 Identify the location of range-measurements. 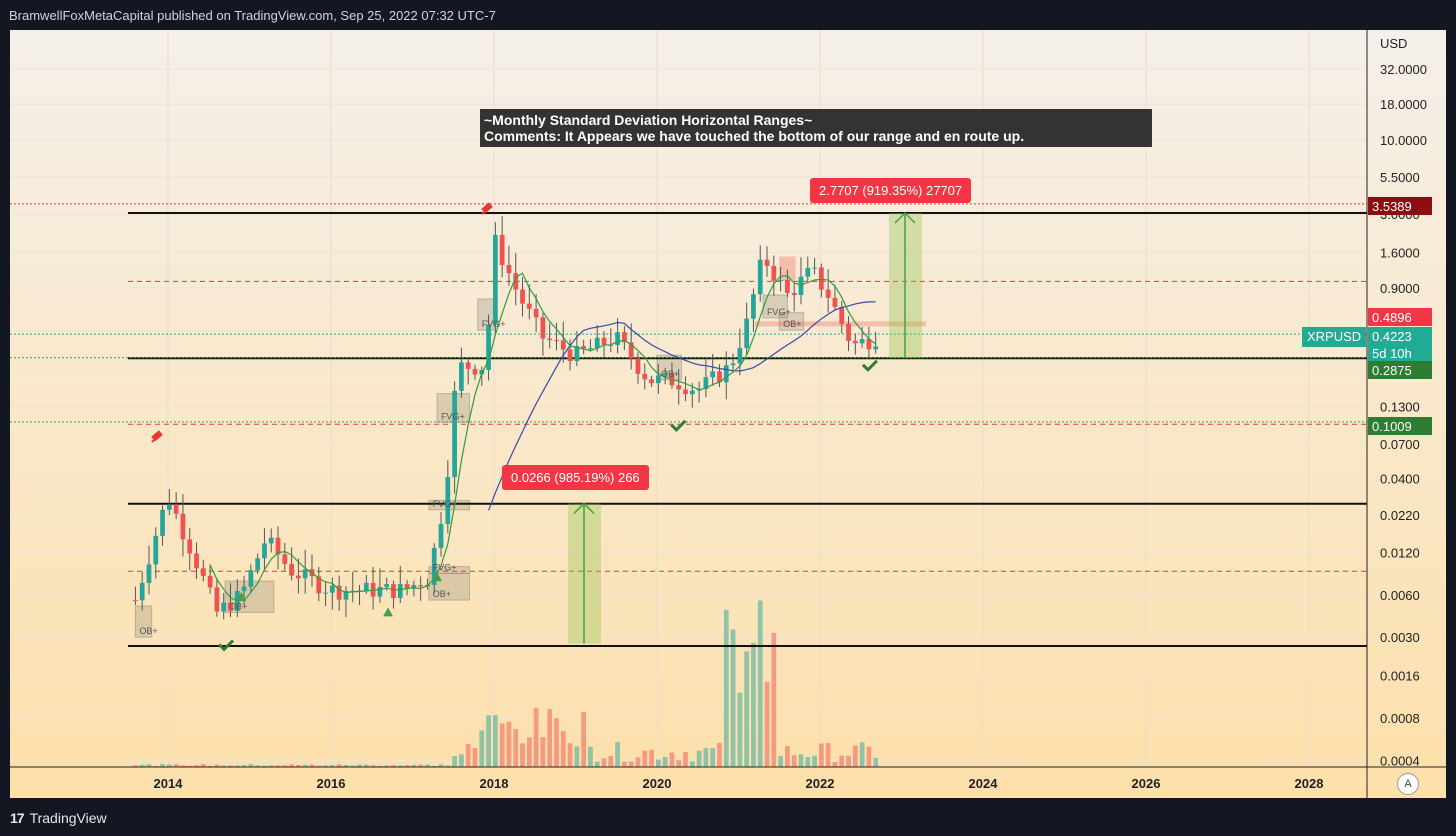
(745, 427).